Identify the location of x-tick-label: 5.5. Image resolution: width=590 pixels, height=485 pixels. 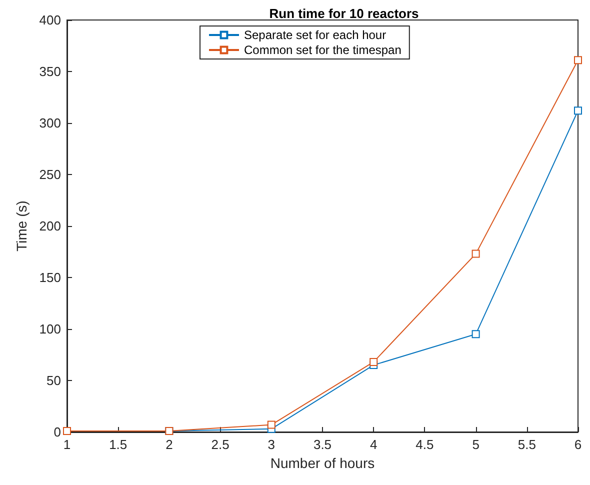
(527, 444).